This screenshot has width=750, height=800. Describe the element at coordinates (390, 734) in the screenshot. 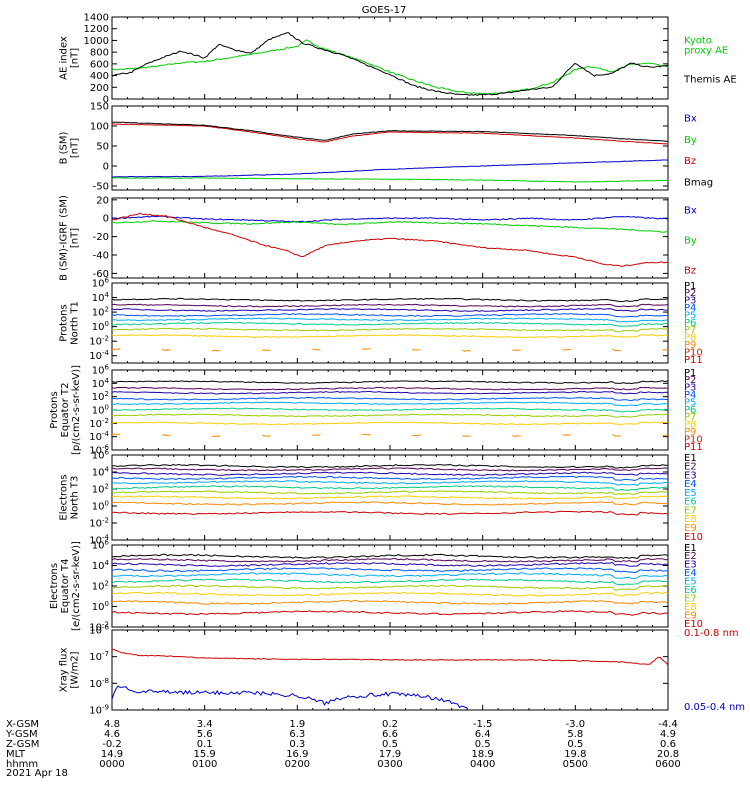

I see `footer-value: 6.6` at that location.